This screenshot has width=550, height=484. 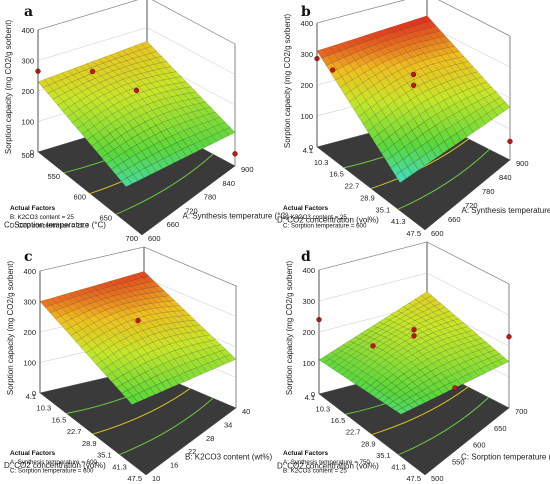 What do you see at coordinates (479, 445) in the screenshot?
I see `x-tick-label: 600` at bounding box center [479, 445].